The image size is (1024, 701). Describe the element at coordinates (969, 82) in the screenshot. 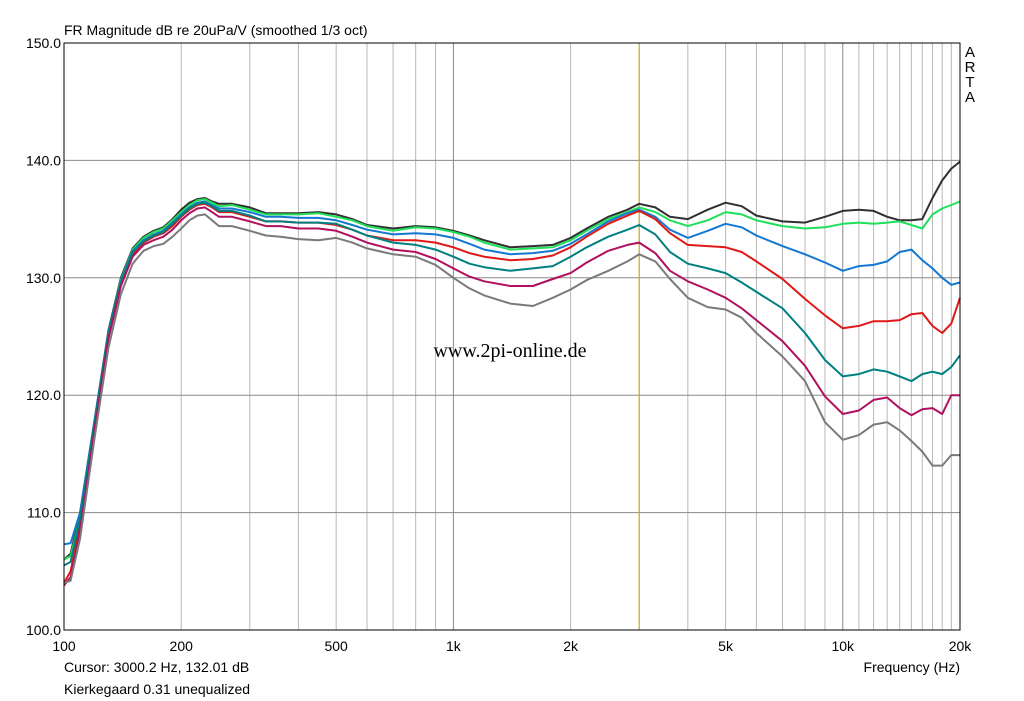

I see `side-label-letter: T` at that location.